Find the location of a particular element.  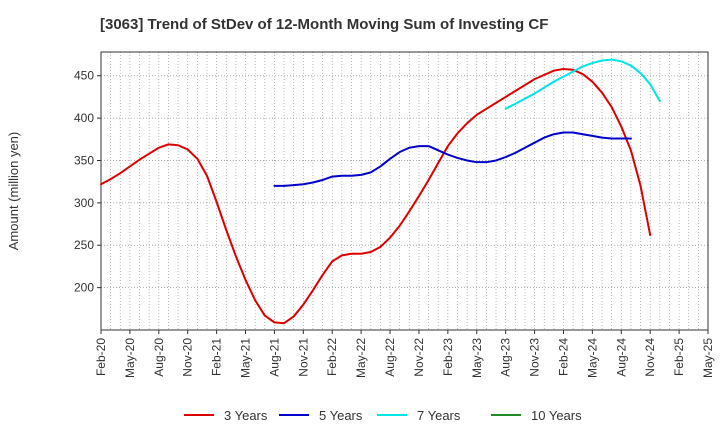

y-tick-label: 400 is located at coordinates (84, 118).